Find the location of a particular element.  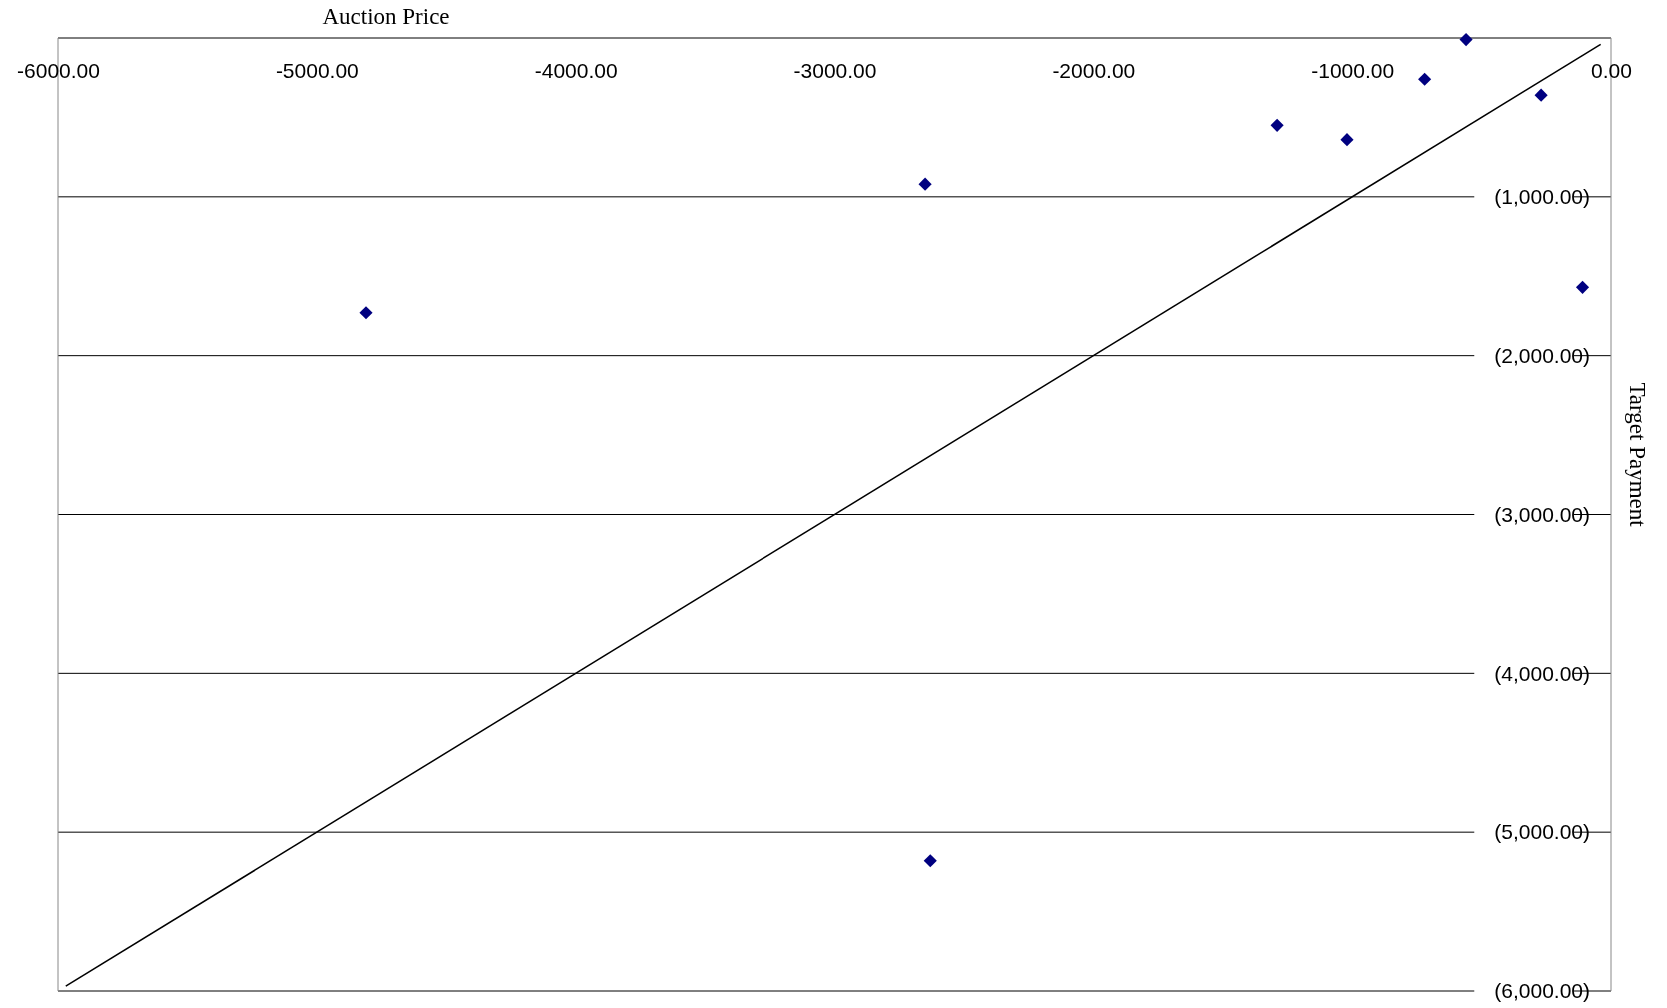

x-tick-label: -1000.00 is located at coordinates (1353, 70).